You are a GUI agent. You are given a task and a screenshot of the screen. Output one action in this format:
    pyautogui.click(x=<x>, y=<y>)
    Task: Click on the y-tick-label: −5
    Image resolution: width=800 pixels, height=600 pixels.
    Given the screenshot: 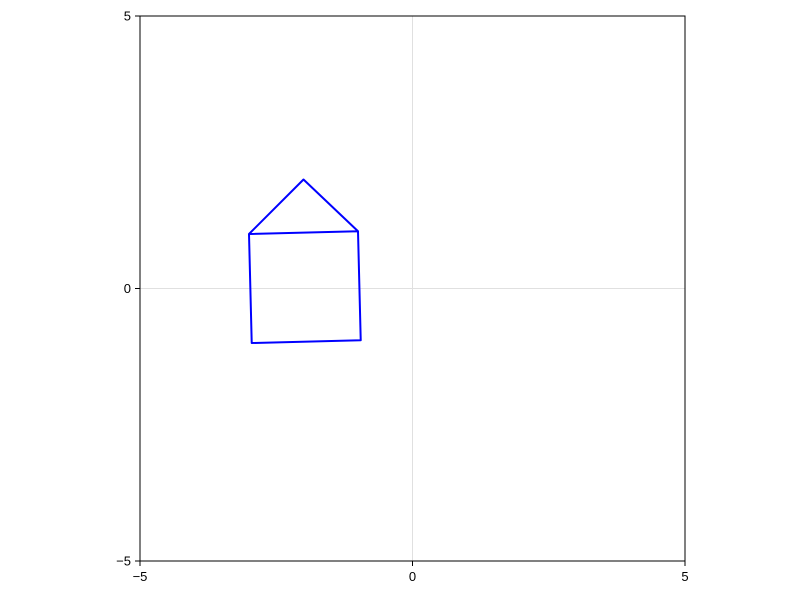 What is the action you would take?
    pyautogui.click(x=123, y=561)
    